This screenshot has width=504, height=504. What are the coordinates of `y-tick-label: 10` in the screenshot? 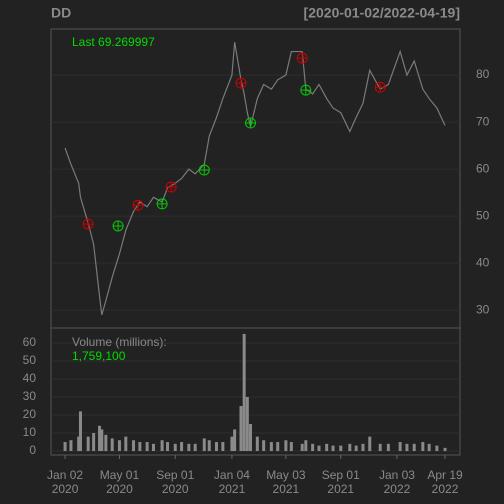 It's located at (30, 432).